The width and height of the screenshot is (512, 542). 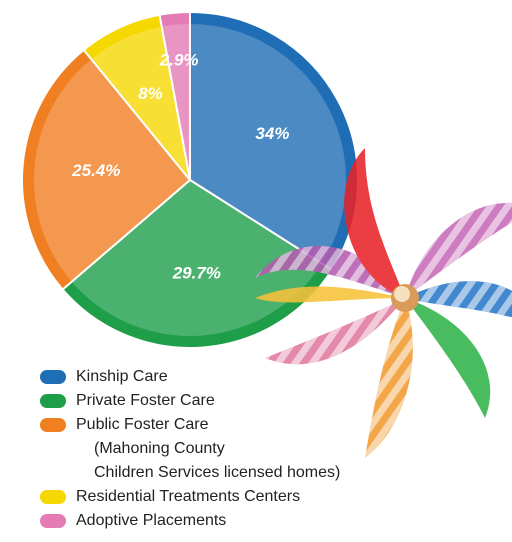 I want to click on legend-label: Kinship Care, so click(x=122, y=376).